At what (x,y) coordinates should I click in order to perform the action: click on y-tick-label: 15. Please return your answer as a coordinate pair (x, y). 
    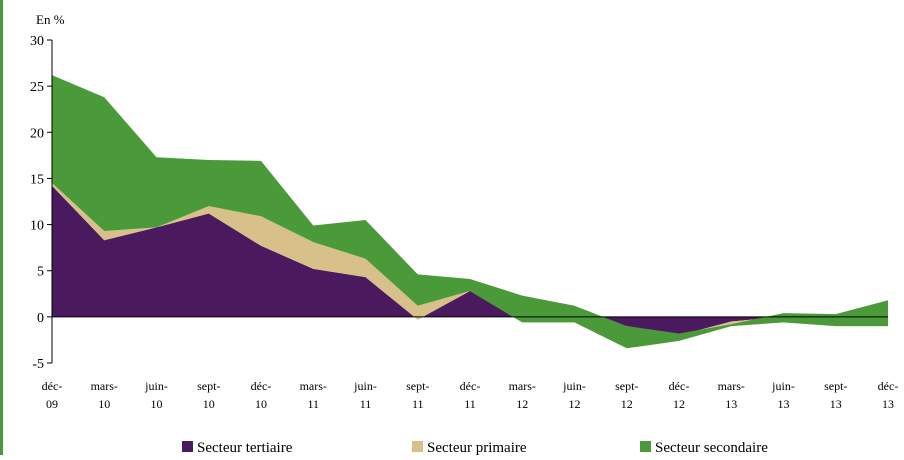
    Looking at the image, I should click on (37, 179).